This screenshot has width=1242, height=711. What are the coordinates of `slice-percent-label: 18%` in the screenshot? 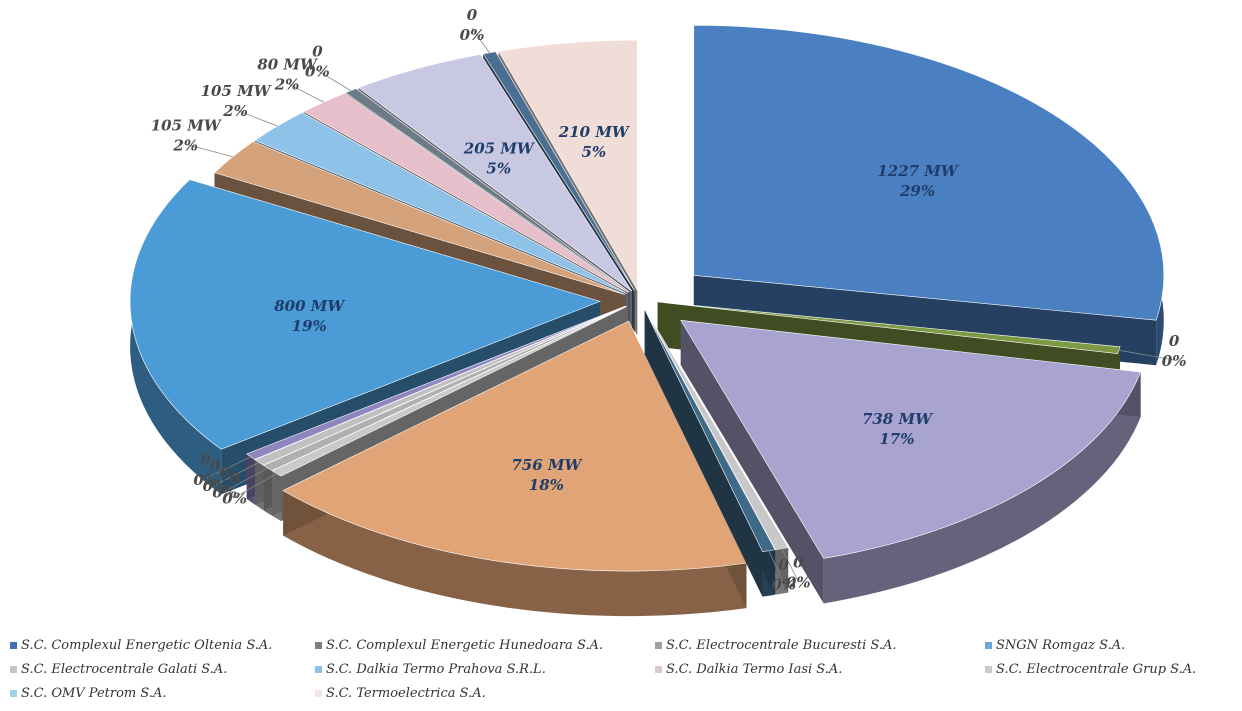 It's located at (546, 485).